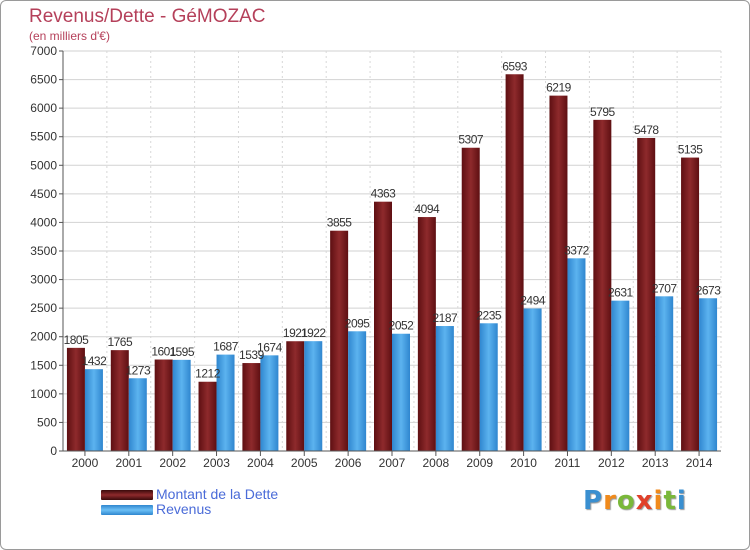  I want to click on y-tick-label: 6000, so click(43, 108).